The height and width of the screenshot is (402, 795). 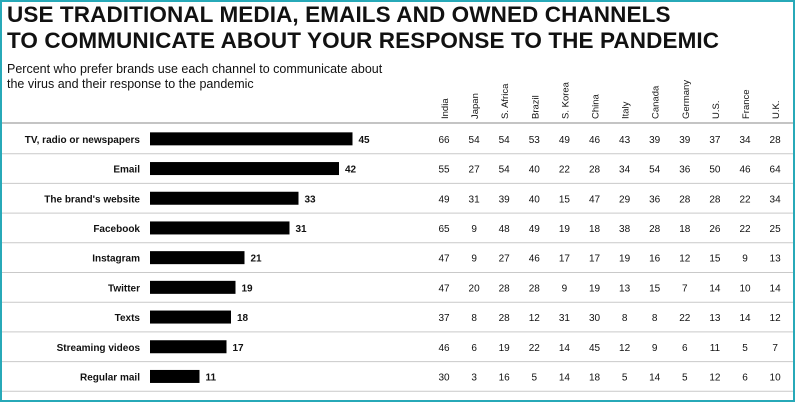 I want to click on column-header-1: Japan, so click(x=475, y=106).